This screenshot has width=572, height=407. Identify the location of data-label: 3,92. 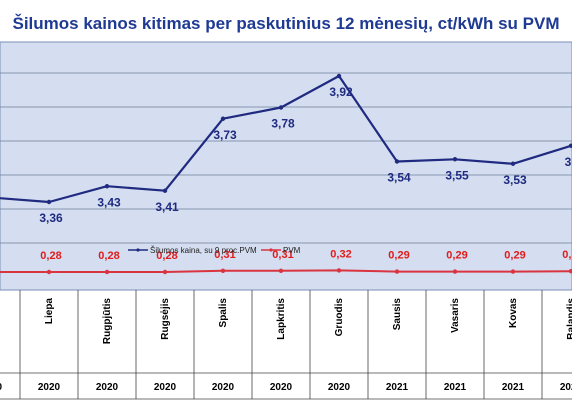
(341, 92).